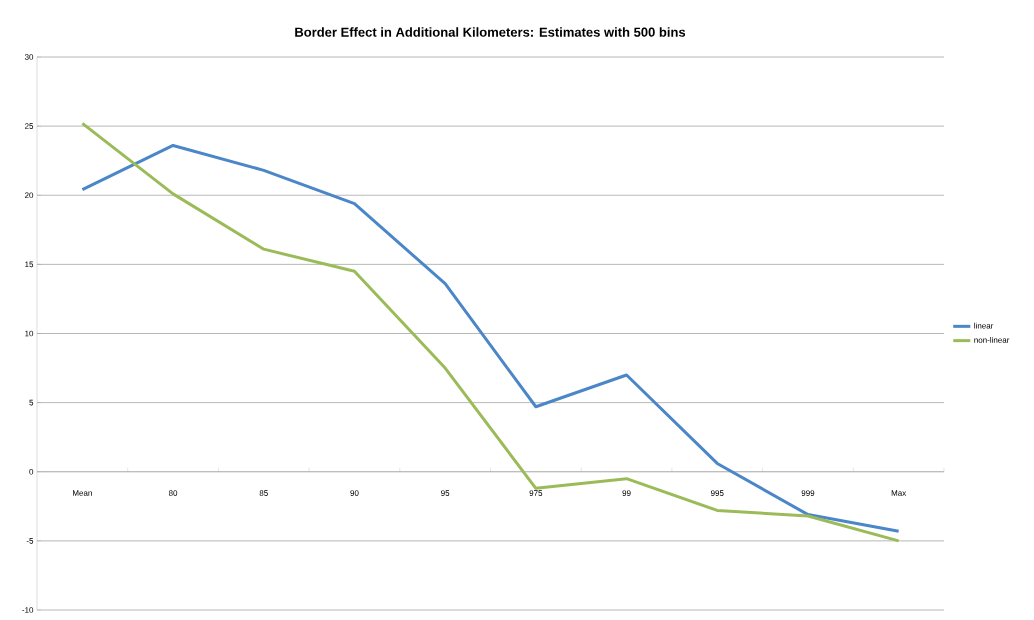 This screenshot has height=620, width=1034. Describe the element at coordinates (992, 339) in the screenshot. I see `legend-label: non-linear` at that location.